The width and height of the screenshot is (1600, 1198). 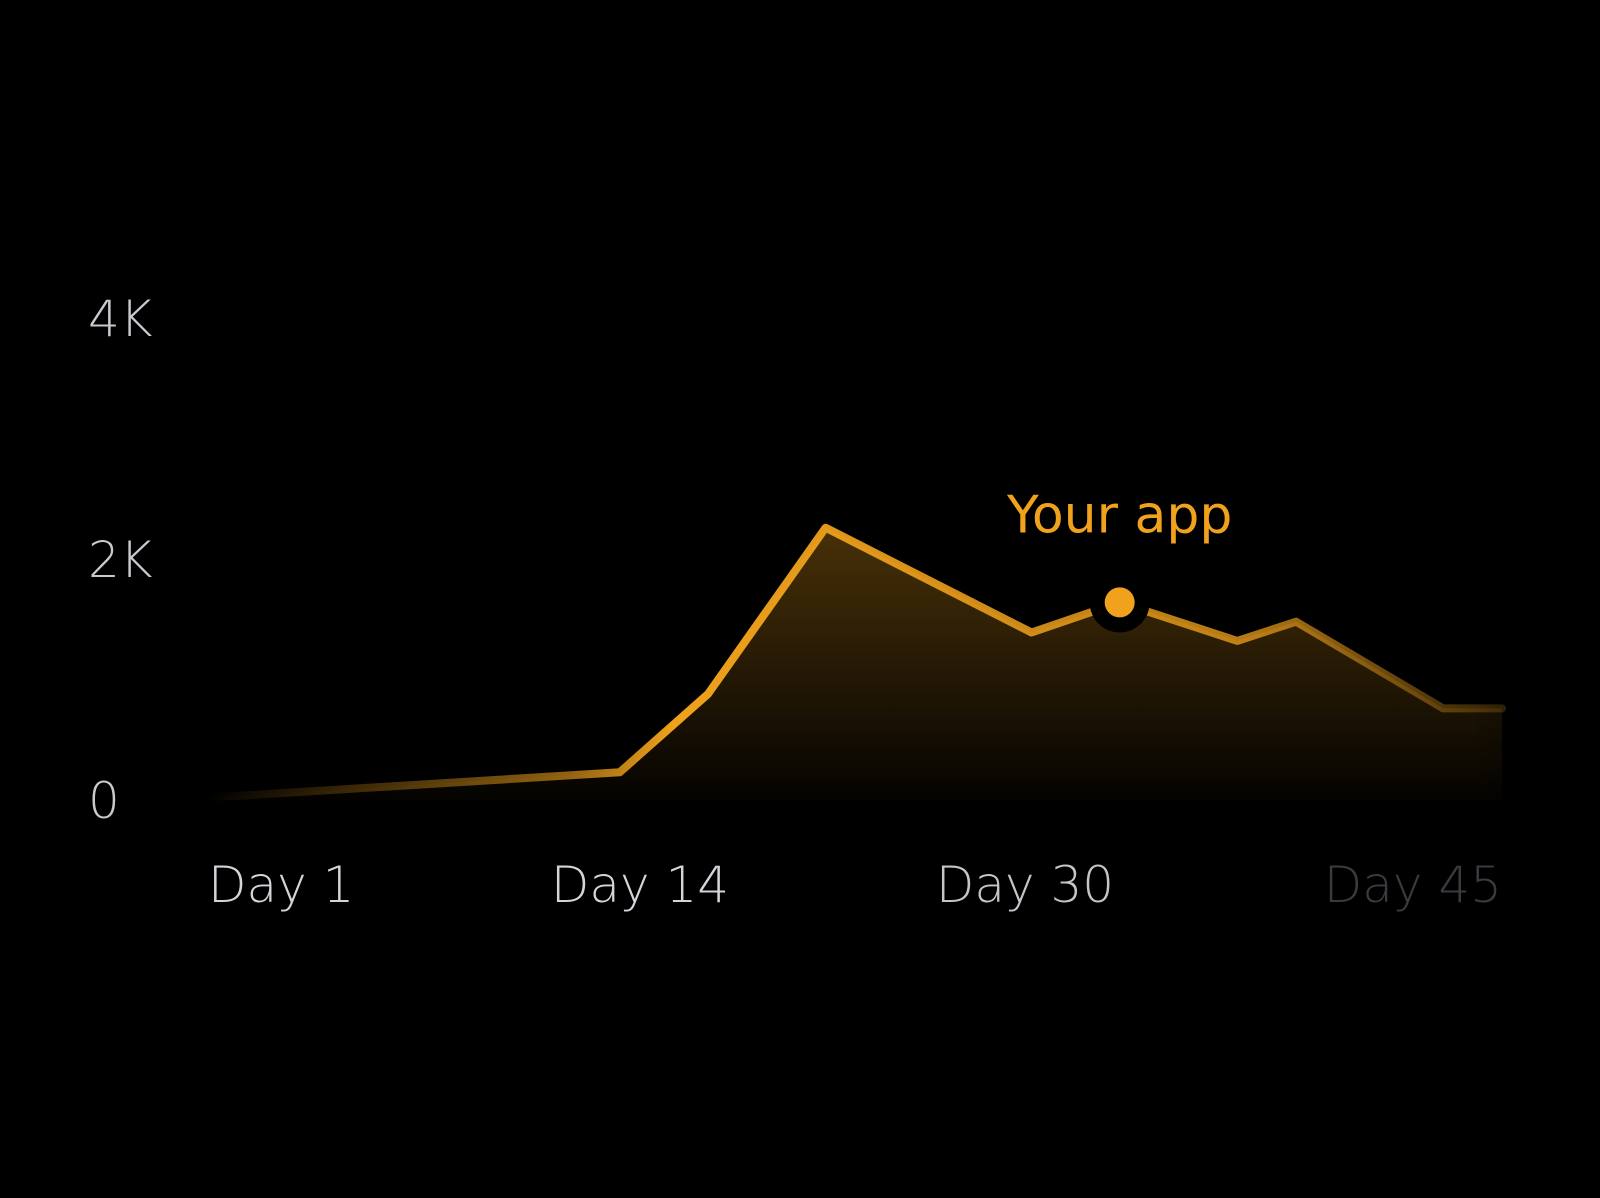 I want to click on y-tick-label: 0, so click(x=104, y=801).